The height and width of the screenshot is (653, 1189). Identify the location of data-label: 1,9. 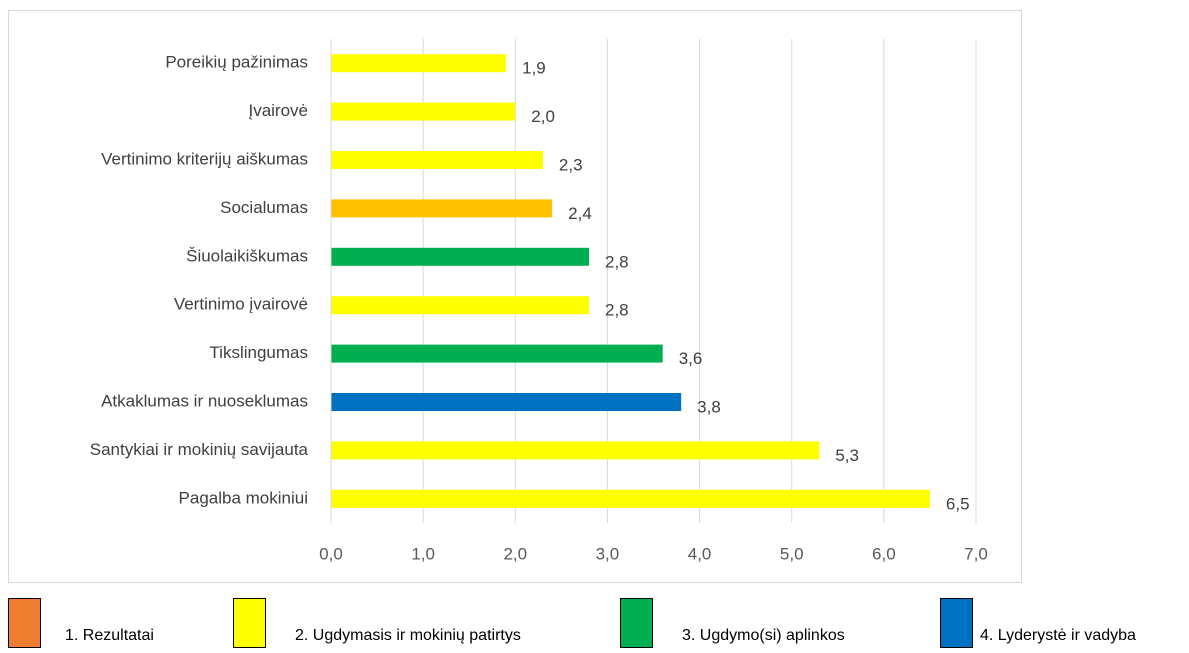
(534, 68).